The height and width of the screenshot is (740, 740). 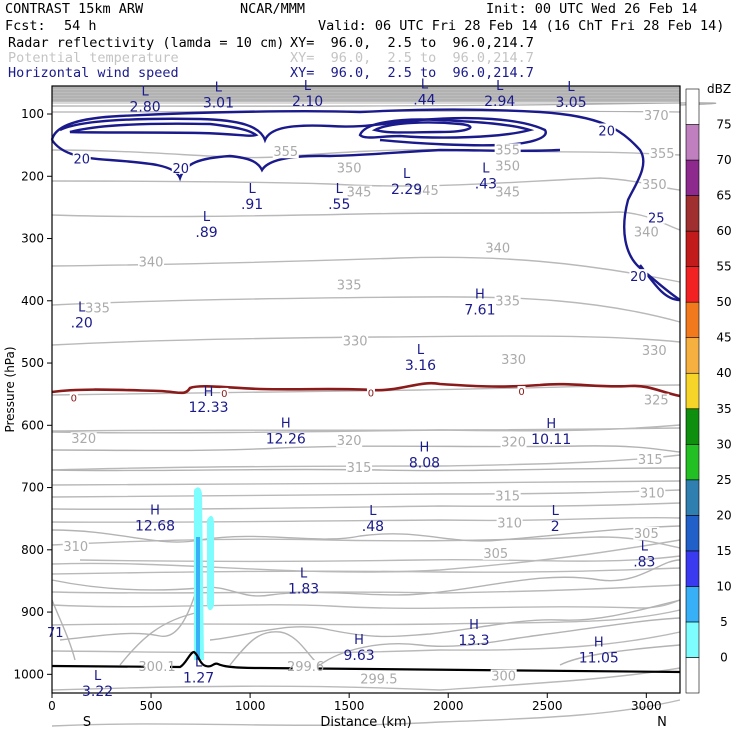 I want to click on extremum-value: 12.26, so click(x=286, y=439).